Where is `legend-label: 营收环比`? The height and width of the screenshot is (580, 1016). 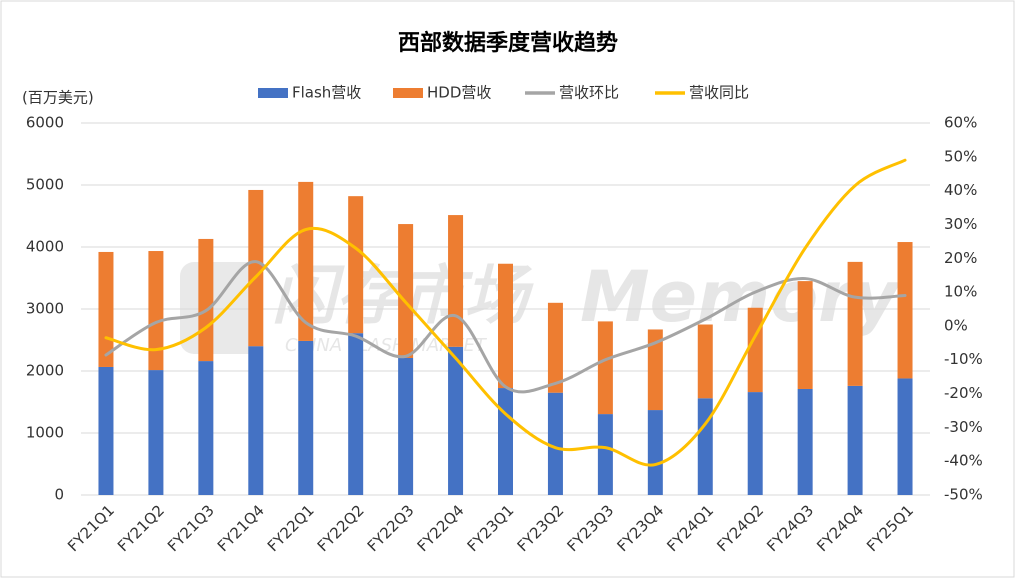 legend-label: 营收环比 is located at coordinates (589, 93).